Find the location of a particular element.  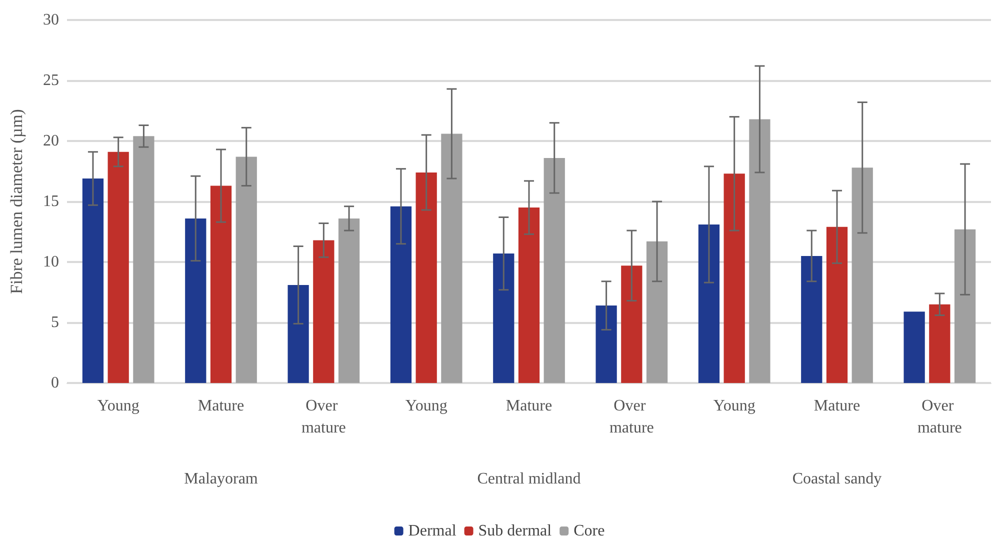

y-tick-label: 30 is located at coordinates (51, 20).